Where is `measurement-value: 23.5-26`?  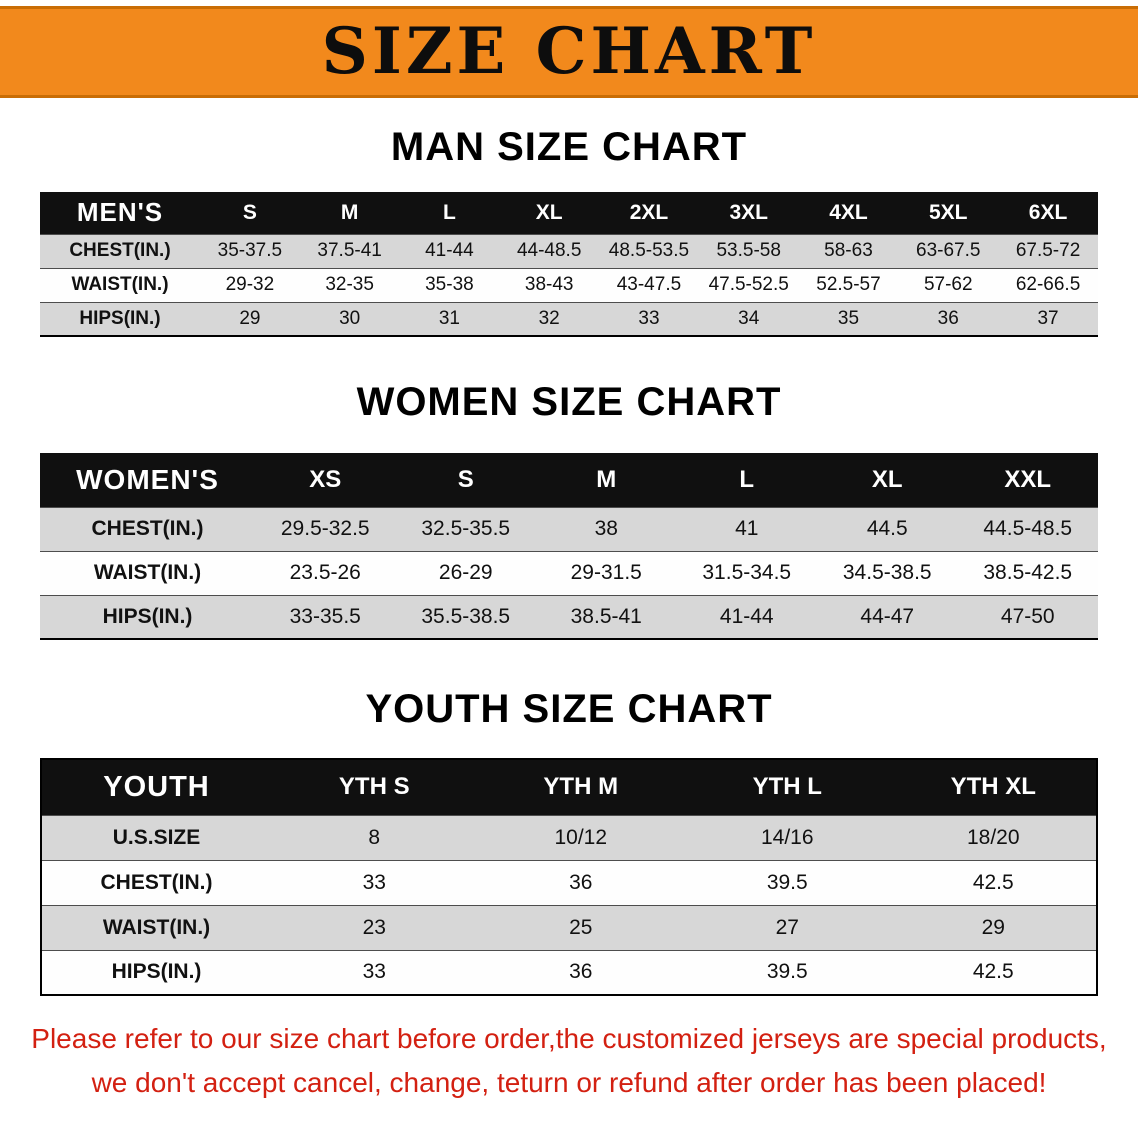
measurement-value: 23.5-26 is located at coordinates (325, 572).